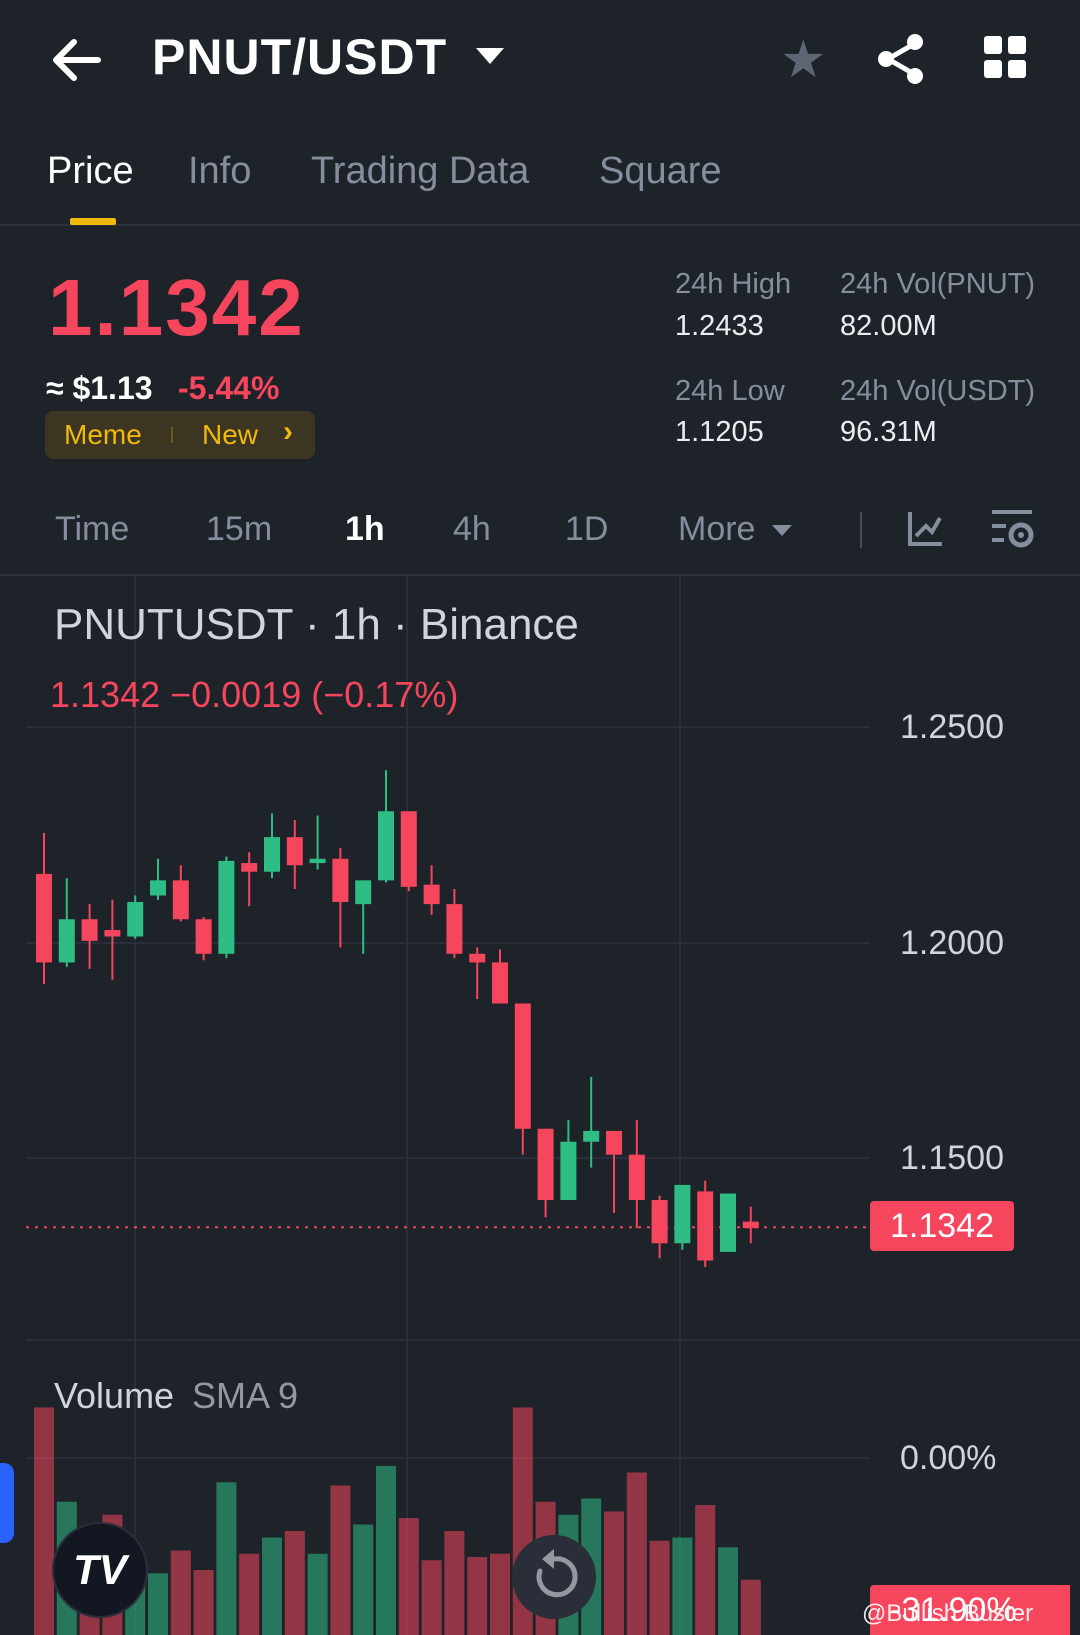  I want to click on top-bar: PNUT/USDT ★, so click(540, 60).